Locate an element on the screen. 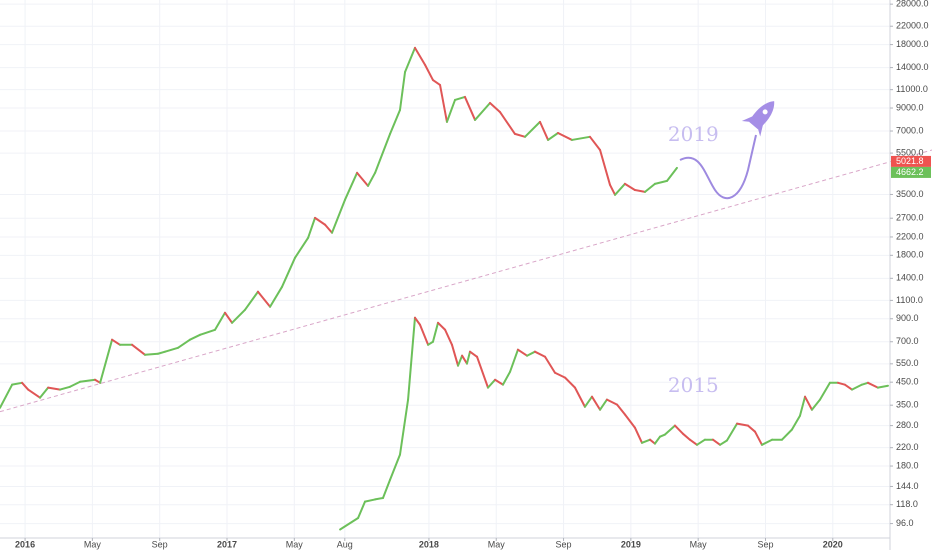  y-tick-label: 14000.0 is located at coordinates (912, 67).